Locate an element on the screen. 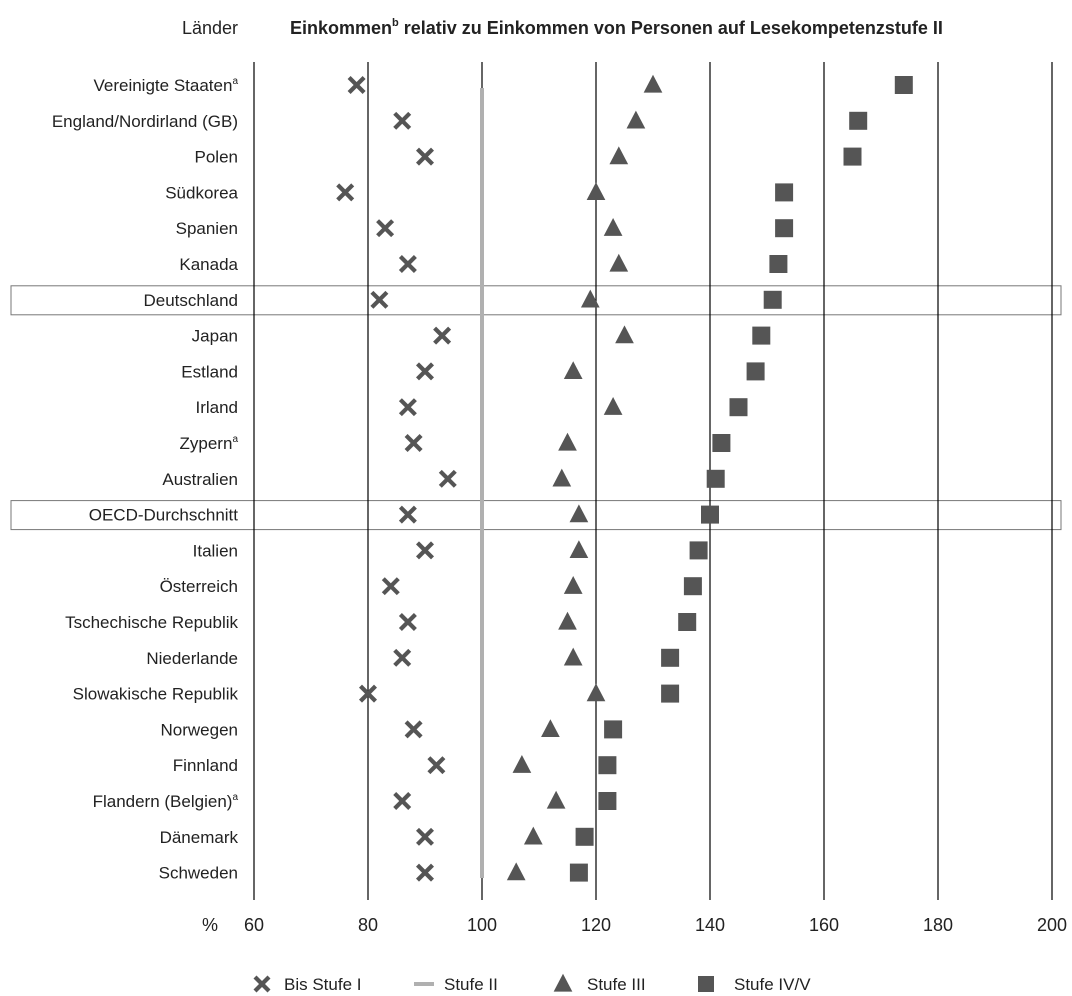 This screenshot has height=996, width=1072. country-name: Flandern (Belgien) is located at coordinates (163, 801).